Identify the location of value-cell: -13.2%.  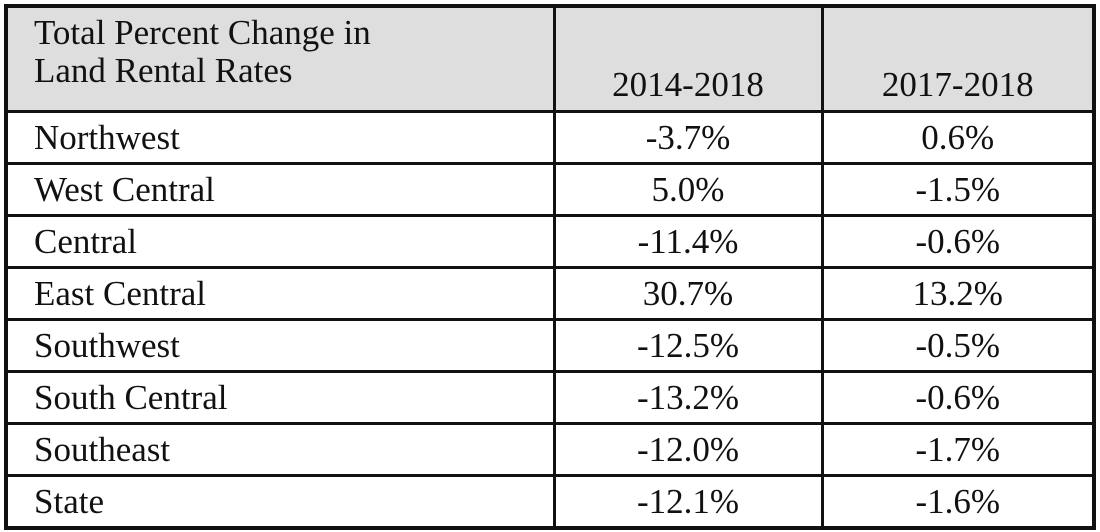
(688, 397).